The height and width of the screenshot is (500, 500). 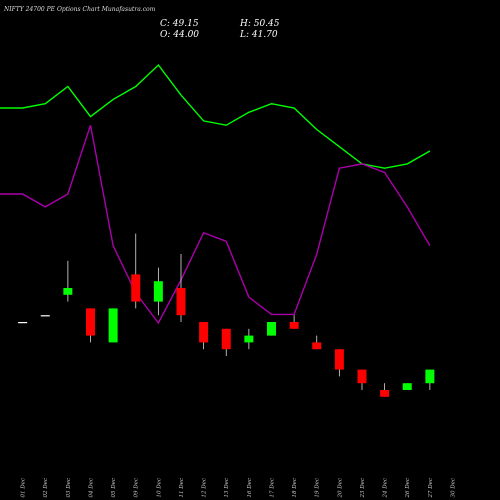 What do you see at coordinates (69, 488) in the screenshot?
I see `x-tick-label: 03 Dec` at bounding box center [69, 488].